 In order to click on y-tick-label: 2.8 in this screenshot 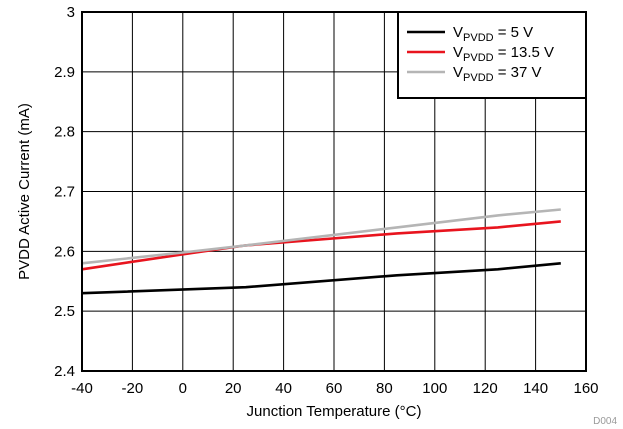, I will do `click(64, 132)`.